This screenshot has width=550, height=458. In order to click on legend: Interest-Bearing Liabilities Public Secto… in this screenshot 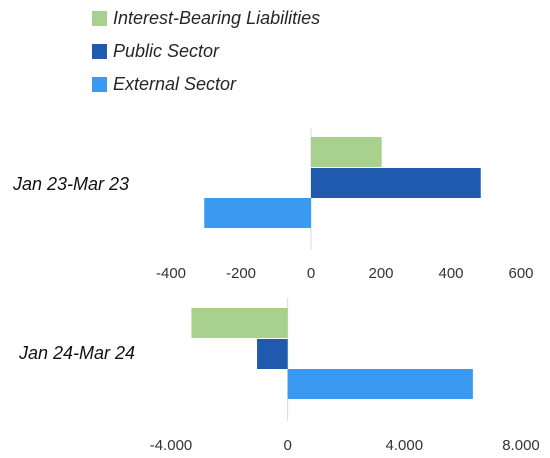, I will do `click(206, 51)`.